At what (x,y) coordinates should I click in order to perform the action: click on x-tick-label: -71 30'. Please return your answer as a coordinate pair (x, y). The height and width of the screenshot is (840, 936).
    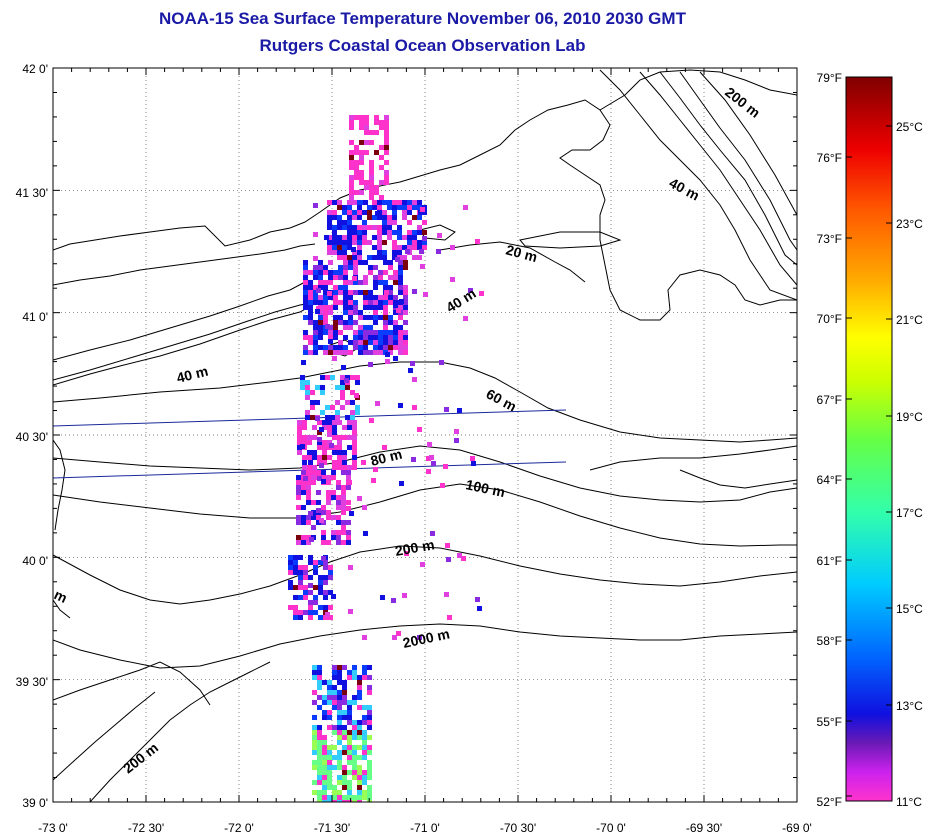
    Looking at the image, I should click on (332, 828).